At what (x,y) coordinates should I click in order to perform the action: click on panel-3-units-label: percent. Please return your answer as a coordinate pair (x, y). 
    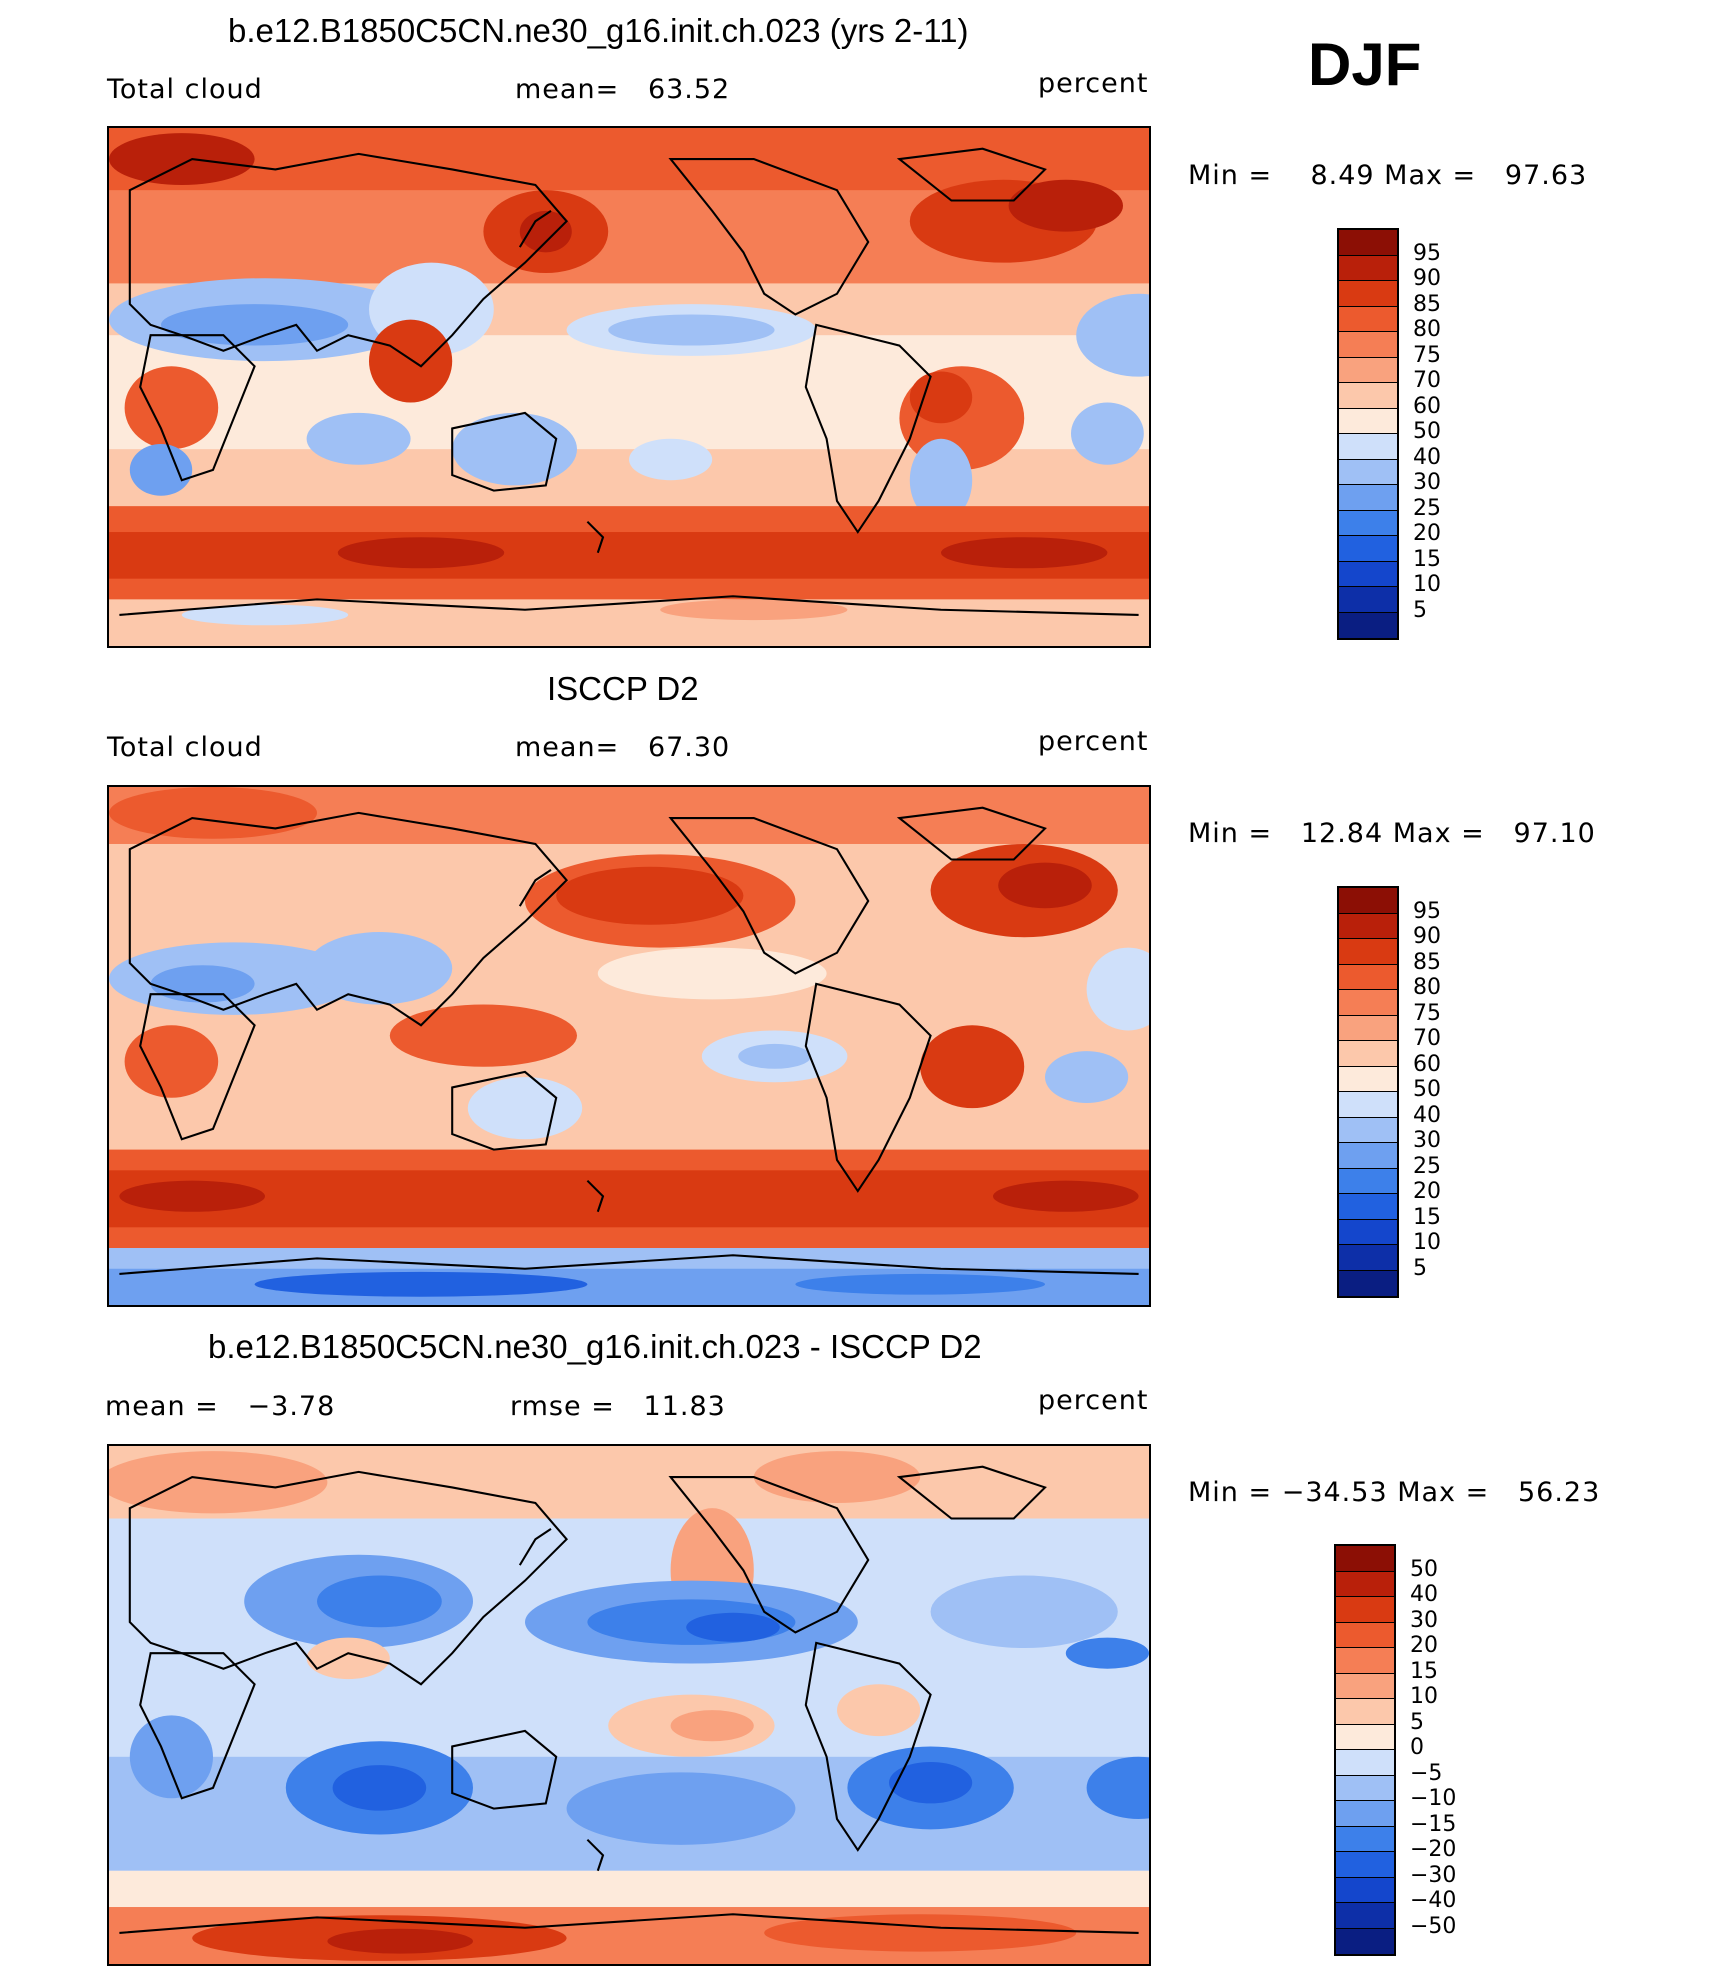
    Looking at the image, I should click on (1093, 1400).